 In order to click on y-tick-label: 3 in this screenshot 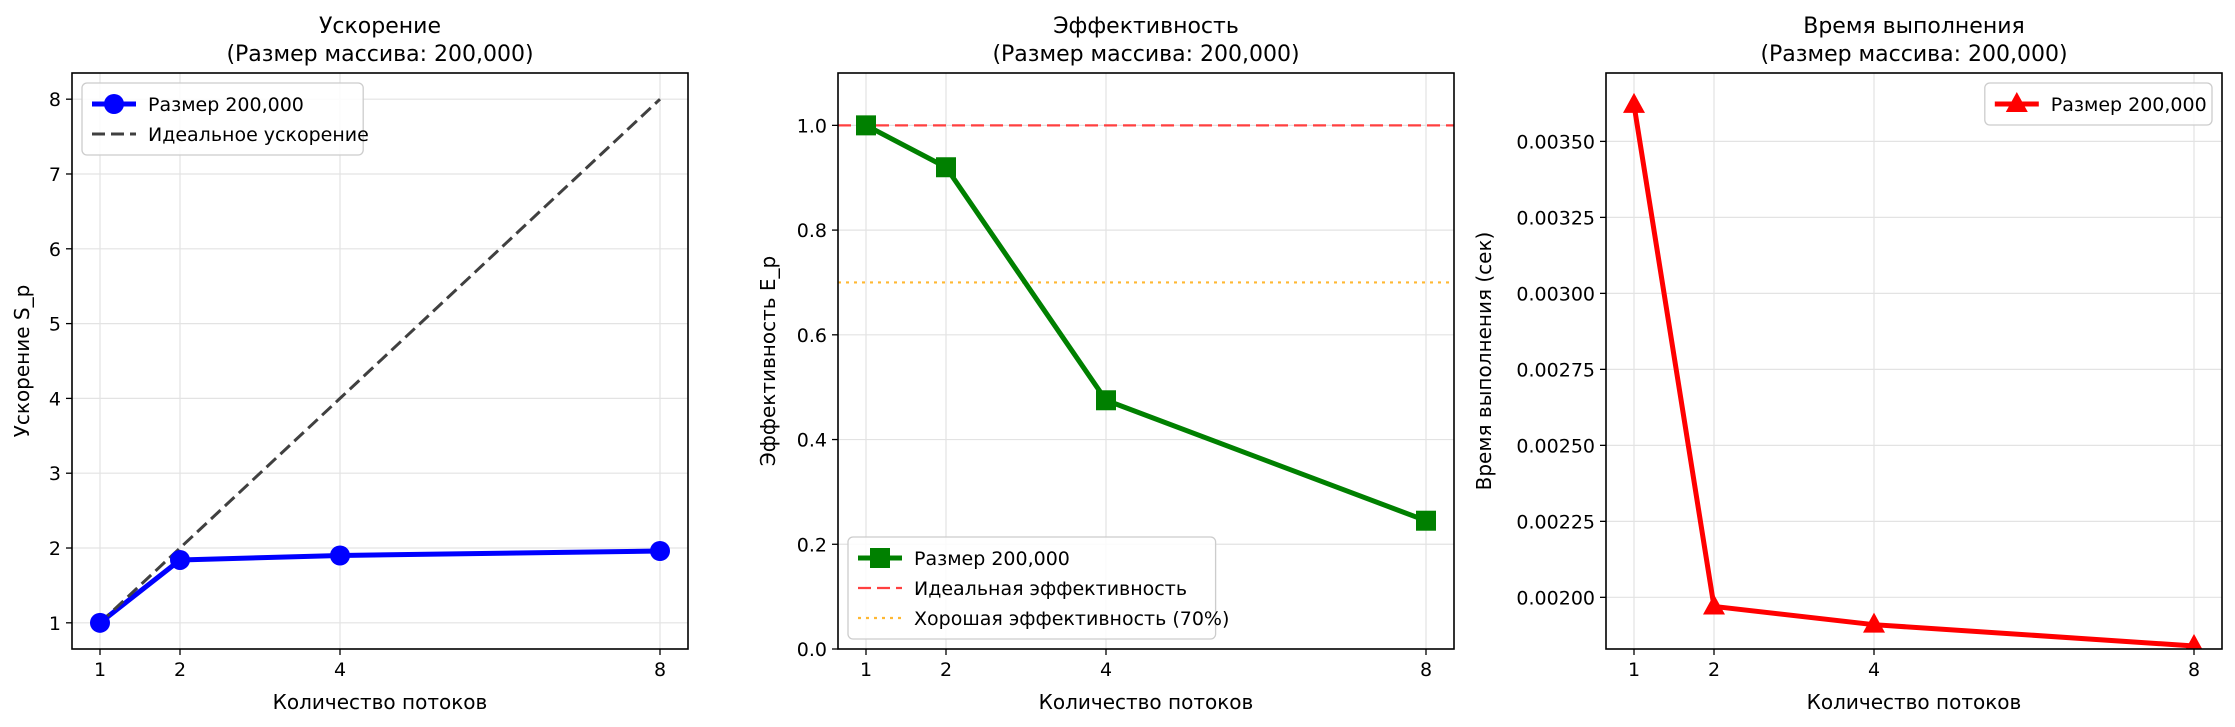, I will do `click(55, 474)`.